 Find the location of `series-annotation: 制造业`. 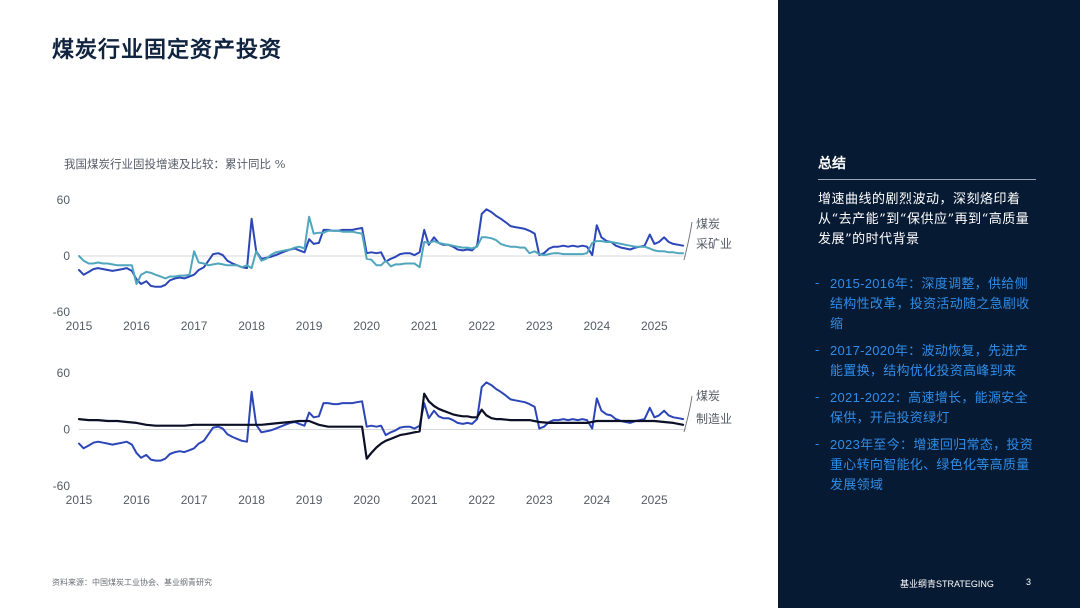

series-annotation: 制造业 is located at coordinates (714, 419).